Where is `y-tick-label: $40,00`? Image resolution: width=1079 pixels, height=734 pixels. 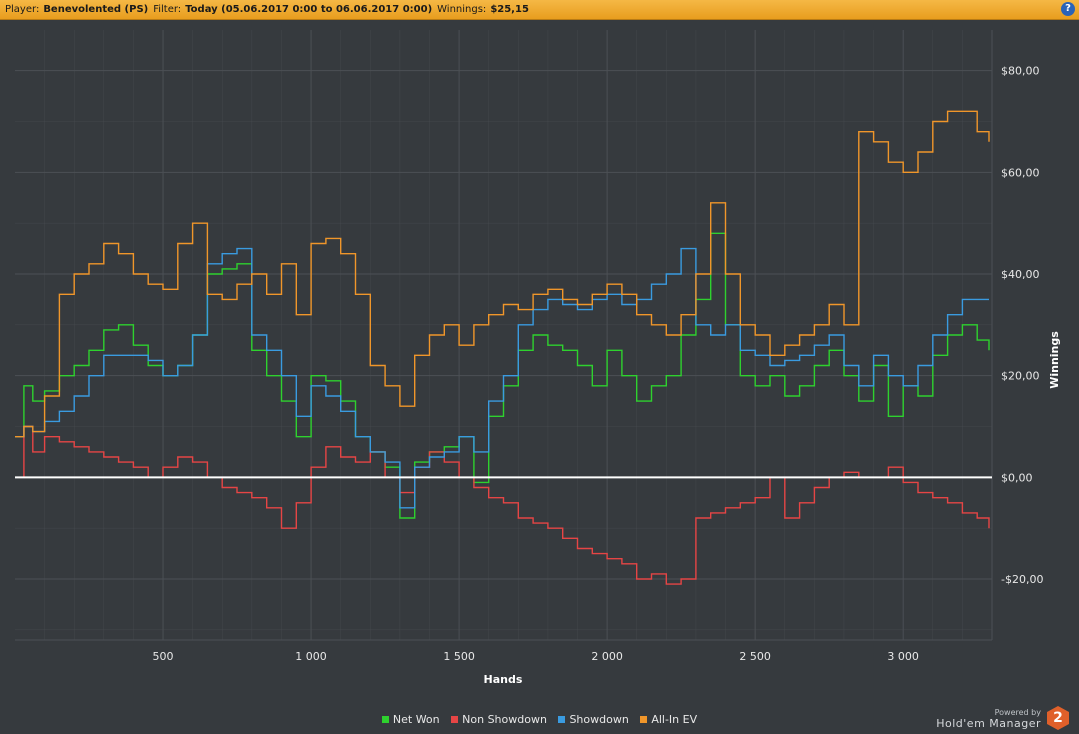
y-tick-label: $40,00 is located at coordinates (1020, 274).